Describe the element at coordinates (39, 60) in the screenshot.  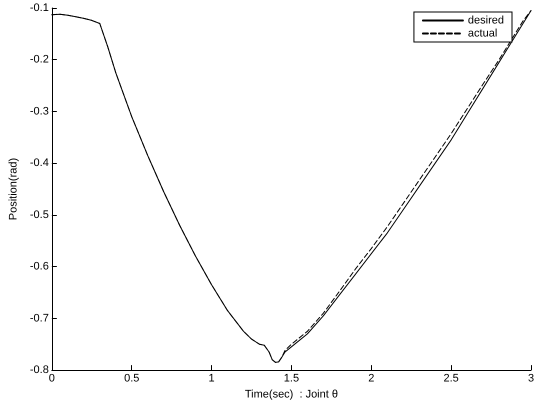
I see `y-tick-label: -0.2` at that location.